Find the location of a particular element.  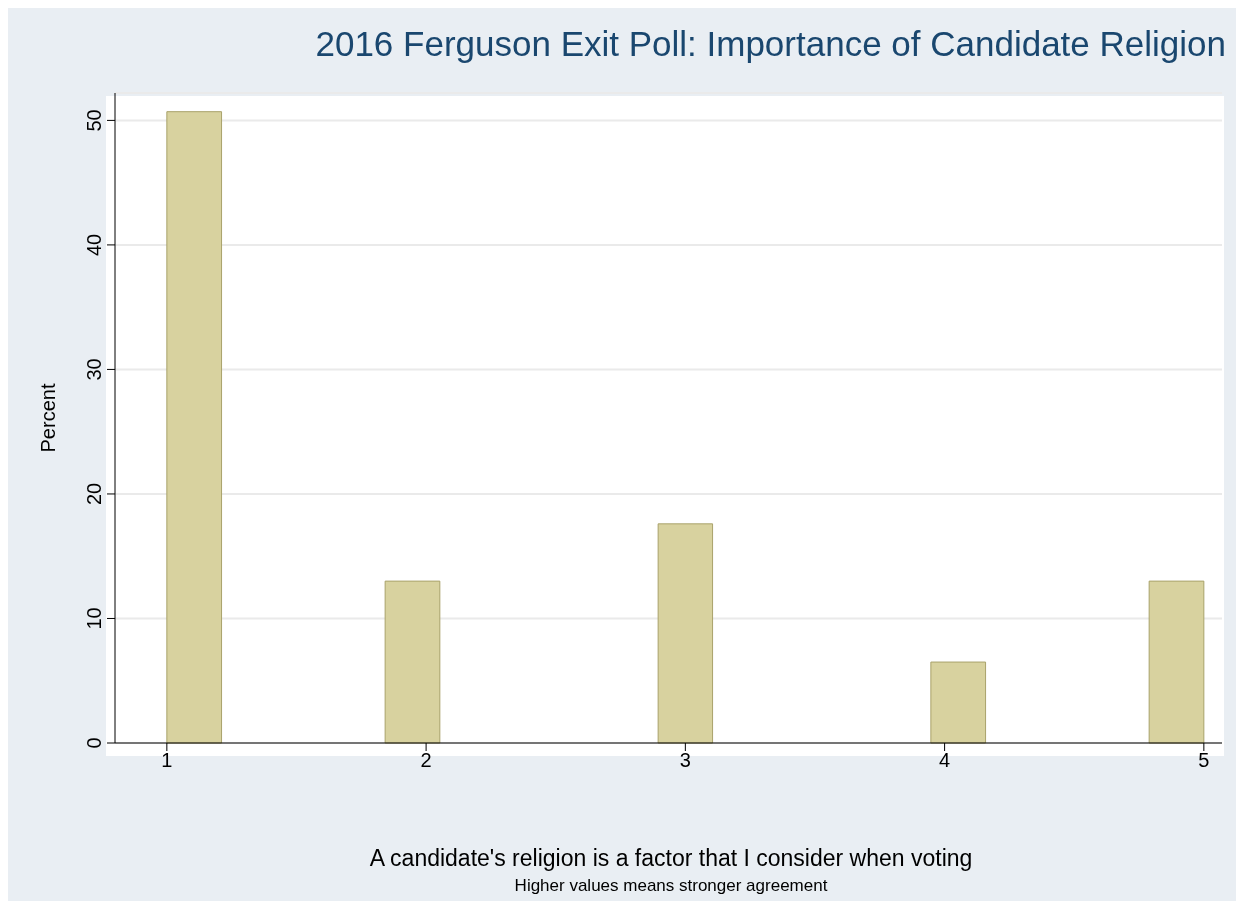

text: Higher values means stronger agreement is located at coordinates (671, 886).